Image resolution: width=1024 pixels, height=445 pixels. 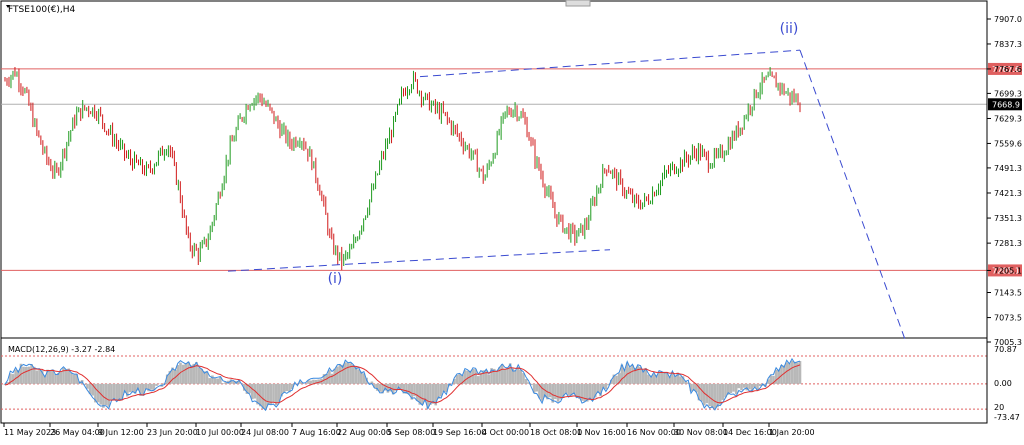 I want to click on price-tick-label: 7907.0, so click(x=1008, y=19).